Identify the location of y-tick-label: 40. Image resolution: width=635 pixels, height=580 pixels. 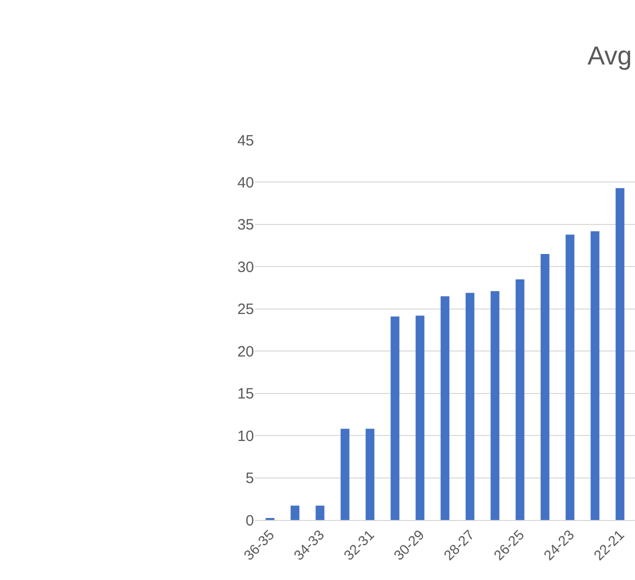
(245, 183).